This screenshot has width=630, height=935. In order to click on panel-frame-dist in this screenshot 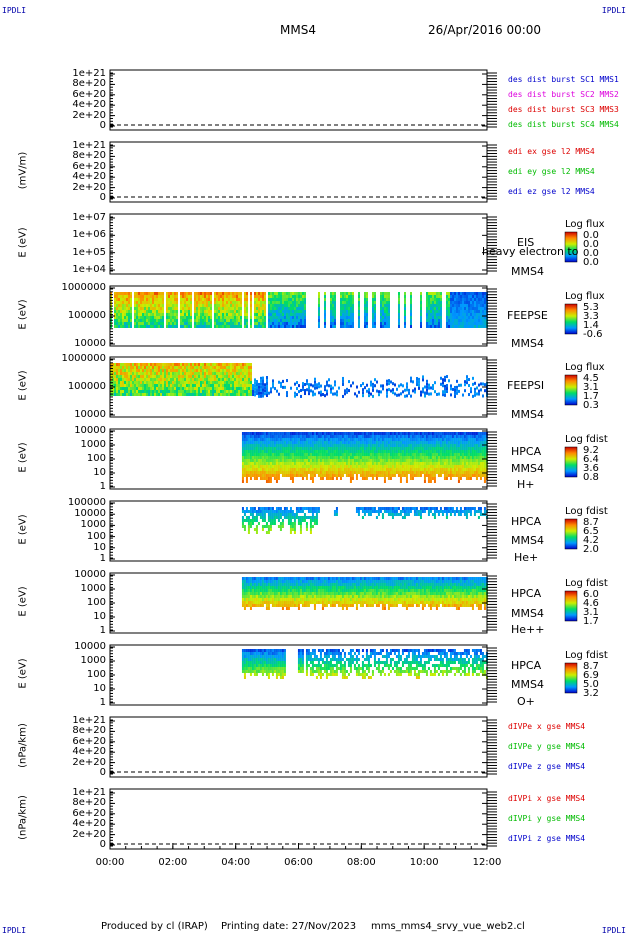, I will do `click(298, 100)`.